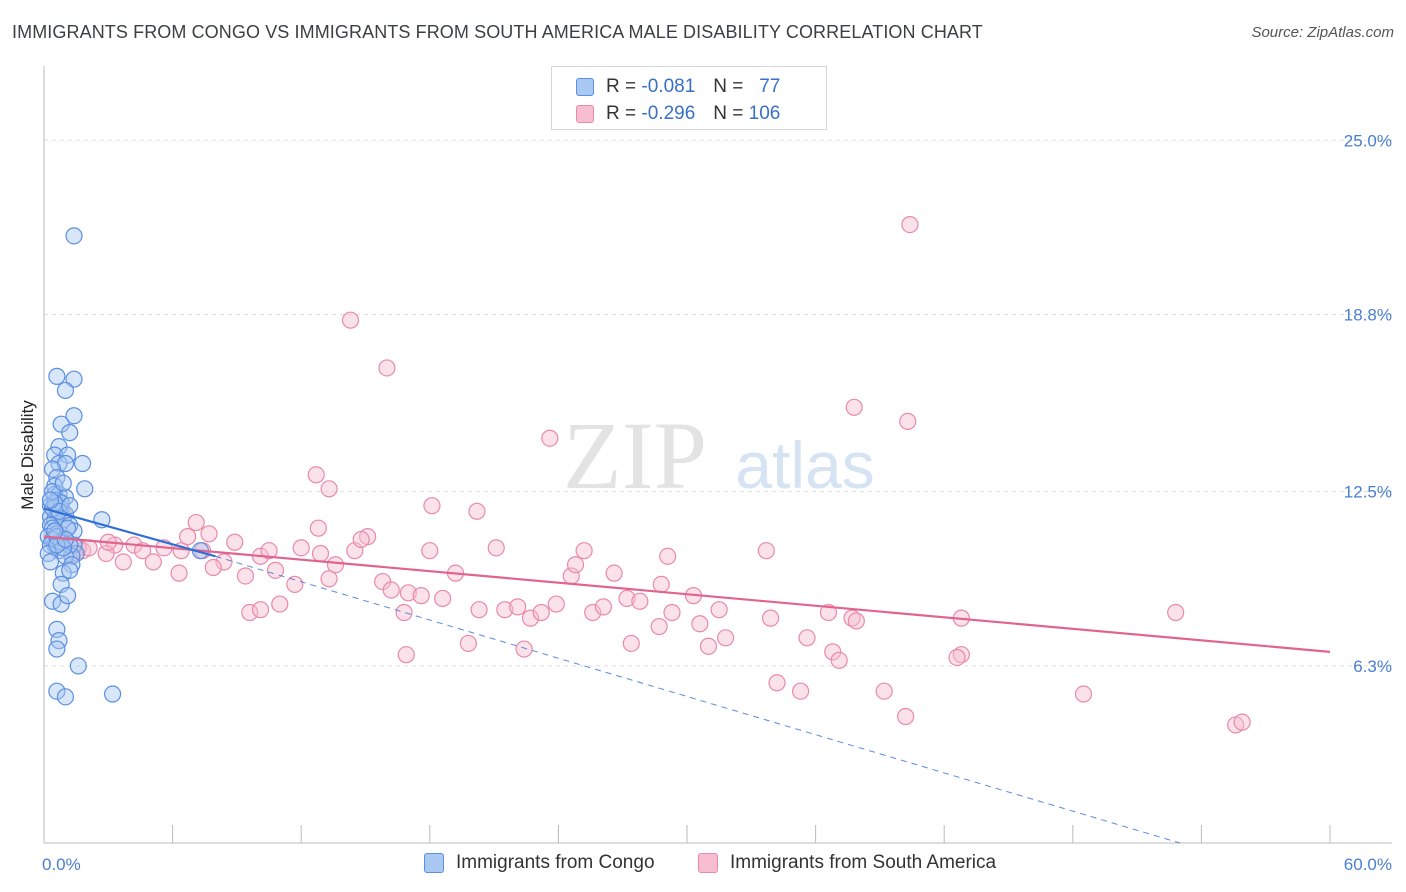 The height and width of the screenshot is (892, 1406). Describe the element at coordinates (1368, 492) in the screenshot. I see `y-tick-label: 12.5%` at that location.